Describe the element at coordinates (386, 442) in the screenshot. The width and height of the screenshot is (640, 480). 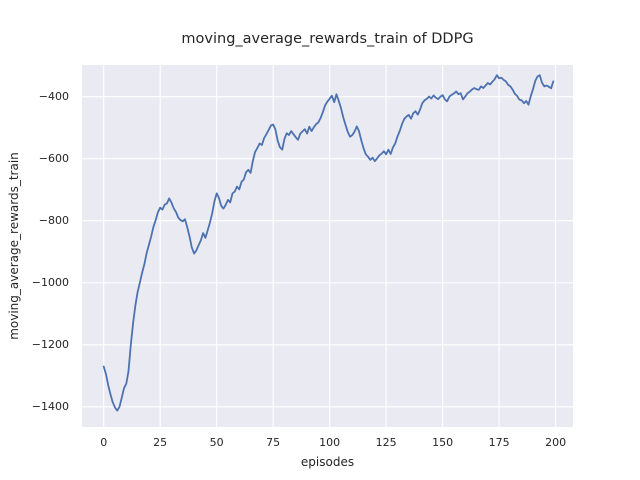
I see `x-tick-label: 125` at that location.